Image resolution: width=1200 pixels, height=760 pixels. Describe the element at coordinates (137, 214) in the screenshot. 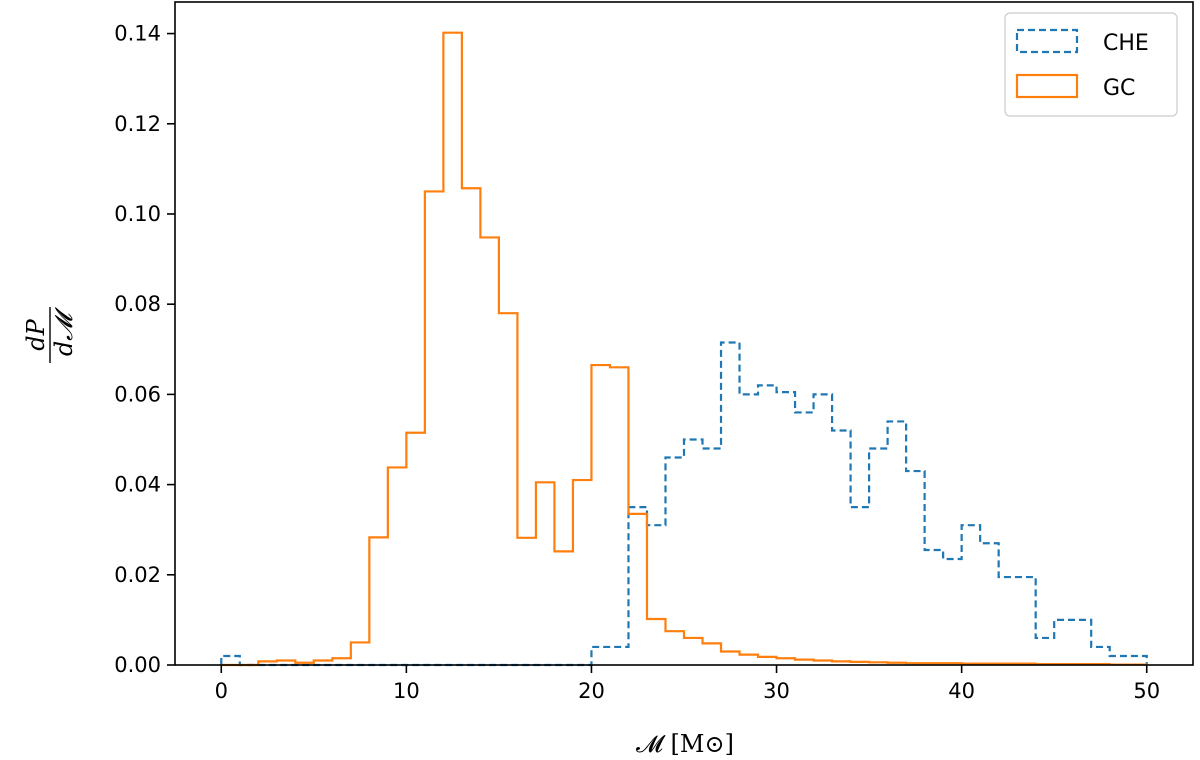

I see `y-tick-label: 0.10` at that location.